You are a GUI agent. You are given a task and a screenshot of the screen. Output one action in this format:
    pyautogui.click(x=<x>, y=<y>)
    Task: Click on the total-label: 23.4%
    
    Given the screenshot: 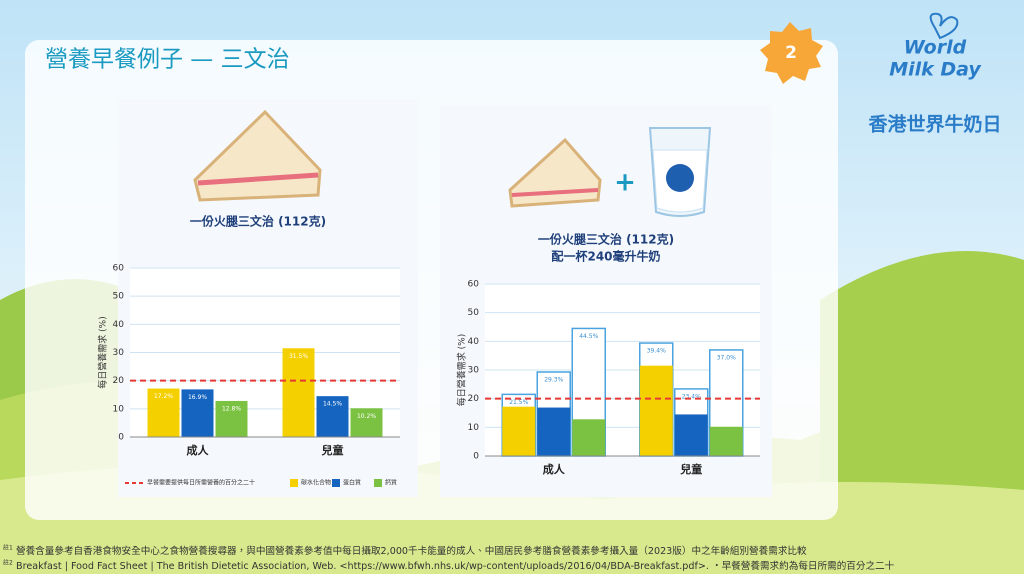 What is the action you would take?
    pyautogui.click(x=691, y=396)
    